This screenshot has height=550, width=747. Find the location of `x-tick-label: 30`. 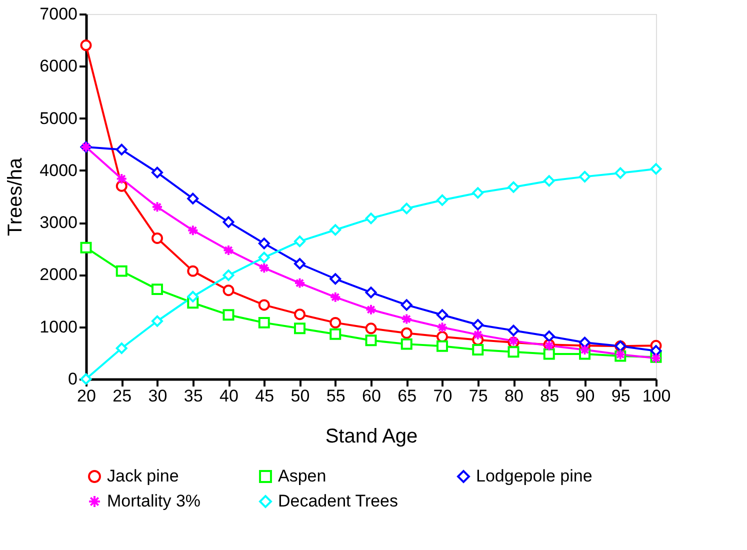

x-tick-label: 30 is located at coordinates (158, 396).